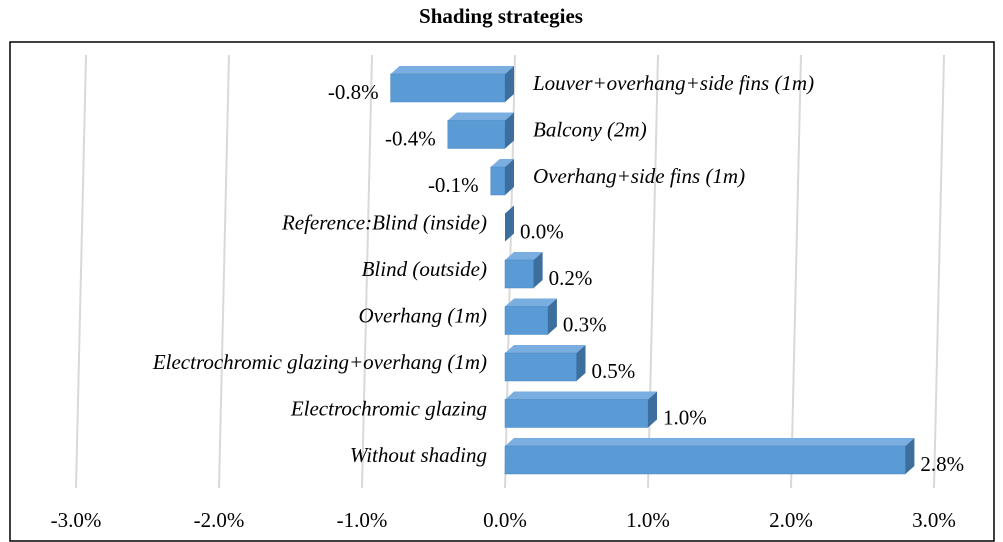 Image resolution: width=1003 pixels, height=542 pixels. Describe the element at coordinates (571, 278) in the screenshot. I see `value-label: 0.2%` at that location.